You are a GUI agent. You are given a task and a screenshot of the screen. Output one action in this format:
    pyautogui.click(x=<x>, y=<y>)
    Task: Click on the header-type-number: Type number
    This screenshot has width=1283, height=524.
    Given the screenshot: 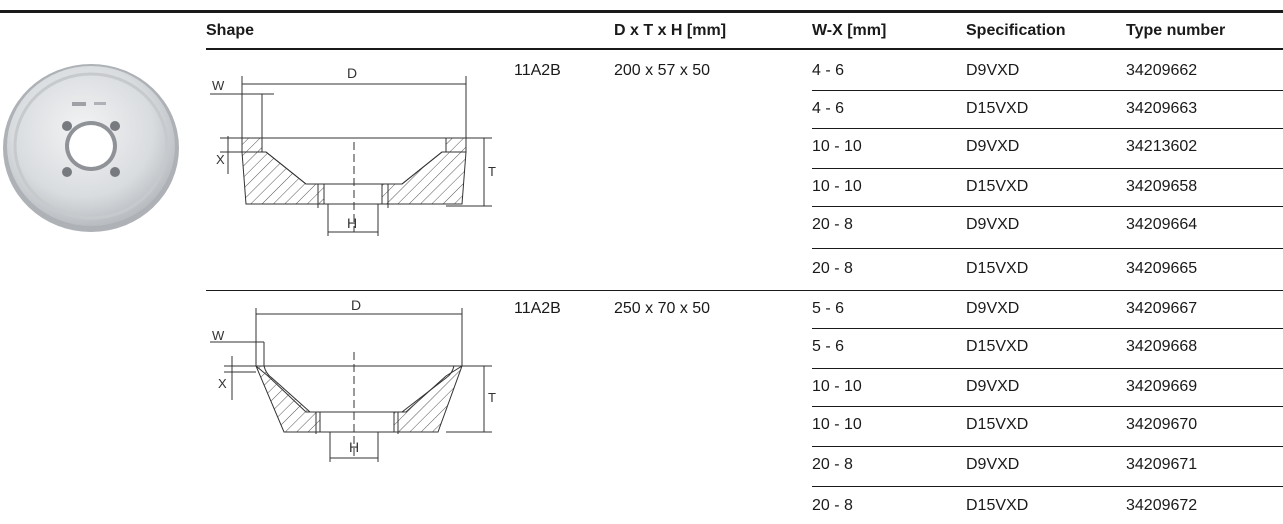 What is the action you would take?
    pyautogui.click(x=1176, y=30)
    